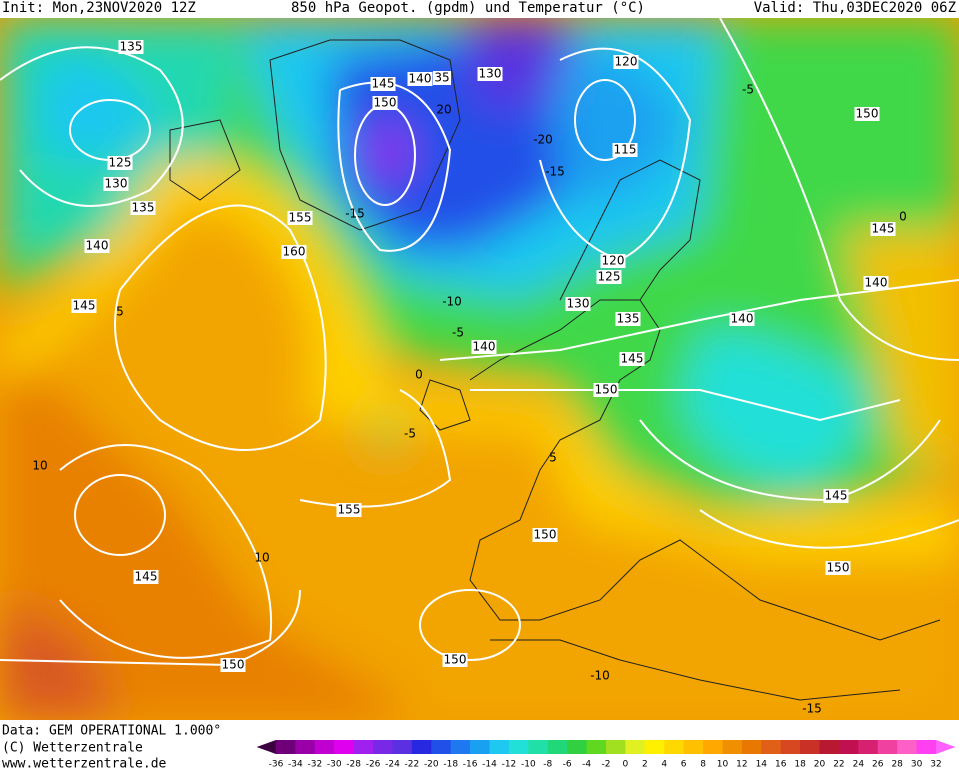 This screenshot has height=770, width=959. I want to click on geopotential-label: 35, so click(441, 78).